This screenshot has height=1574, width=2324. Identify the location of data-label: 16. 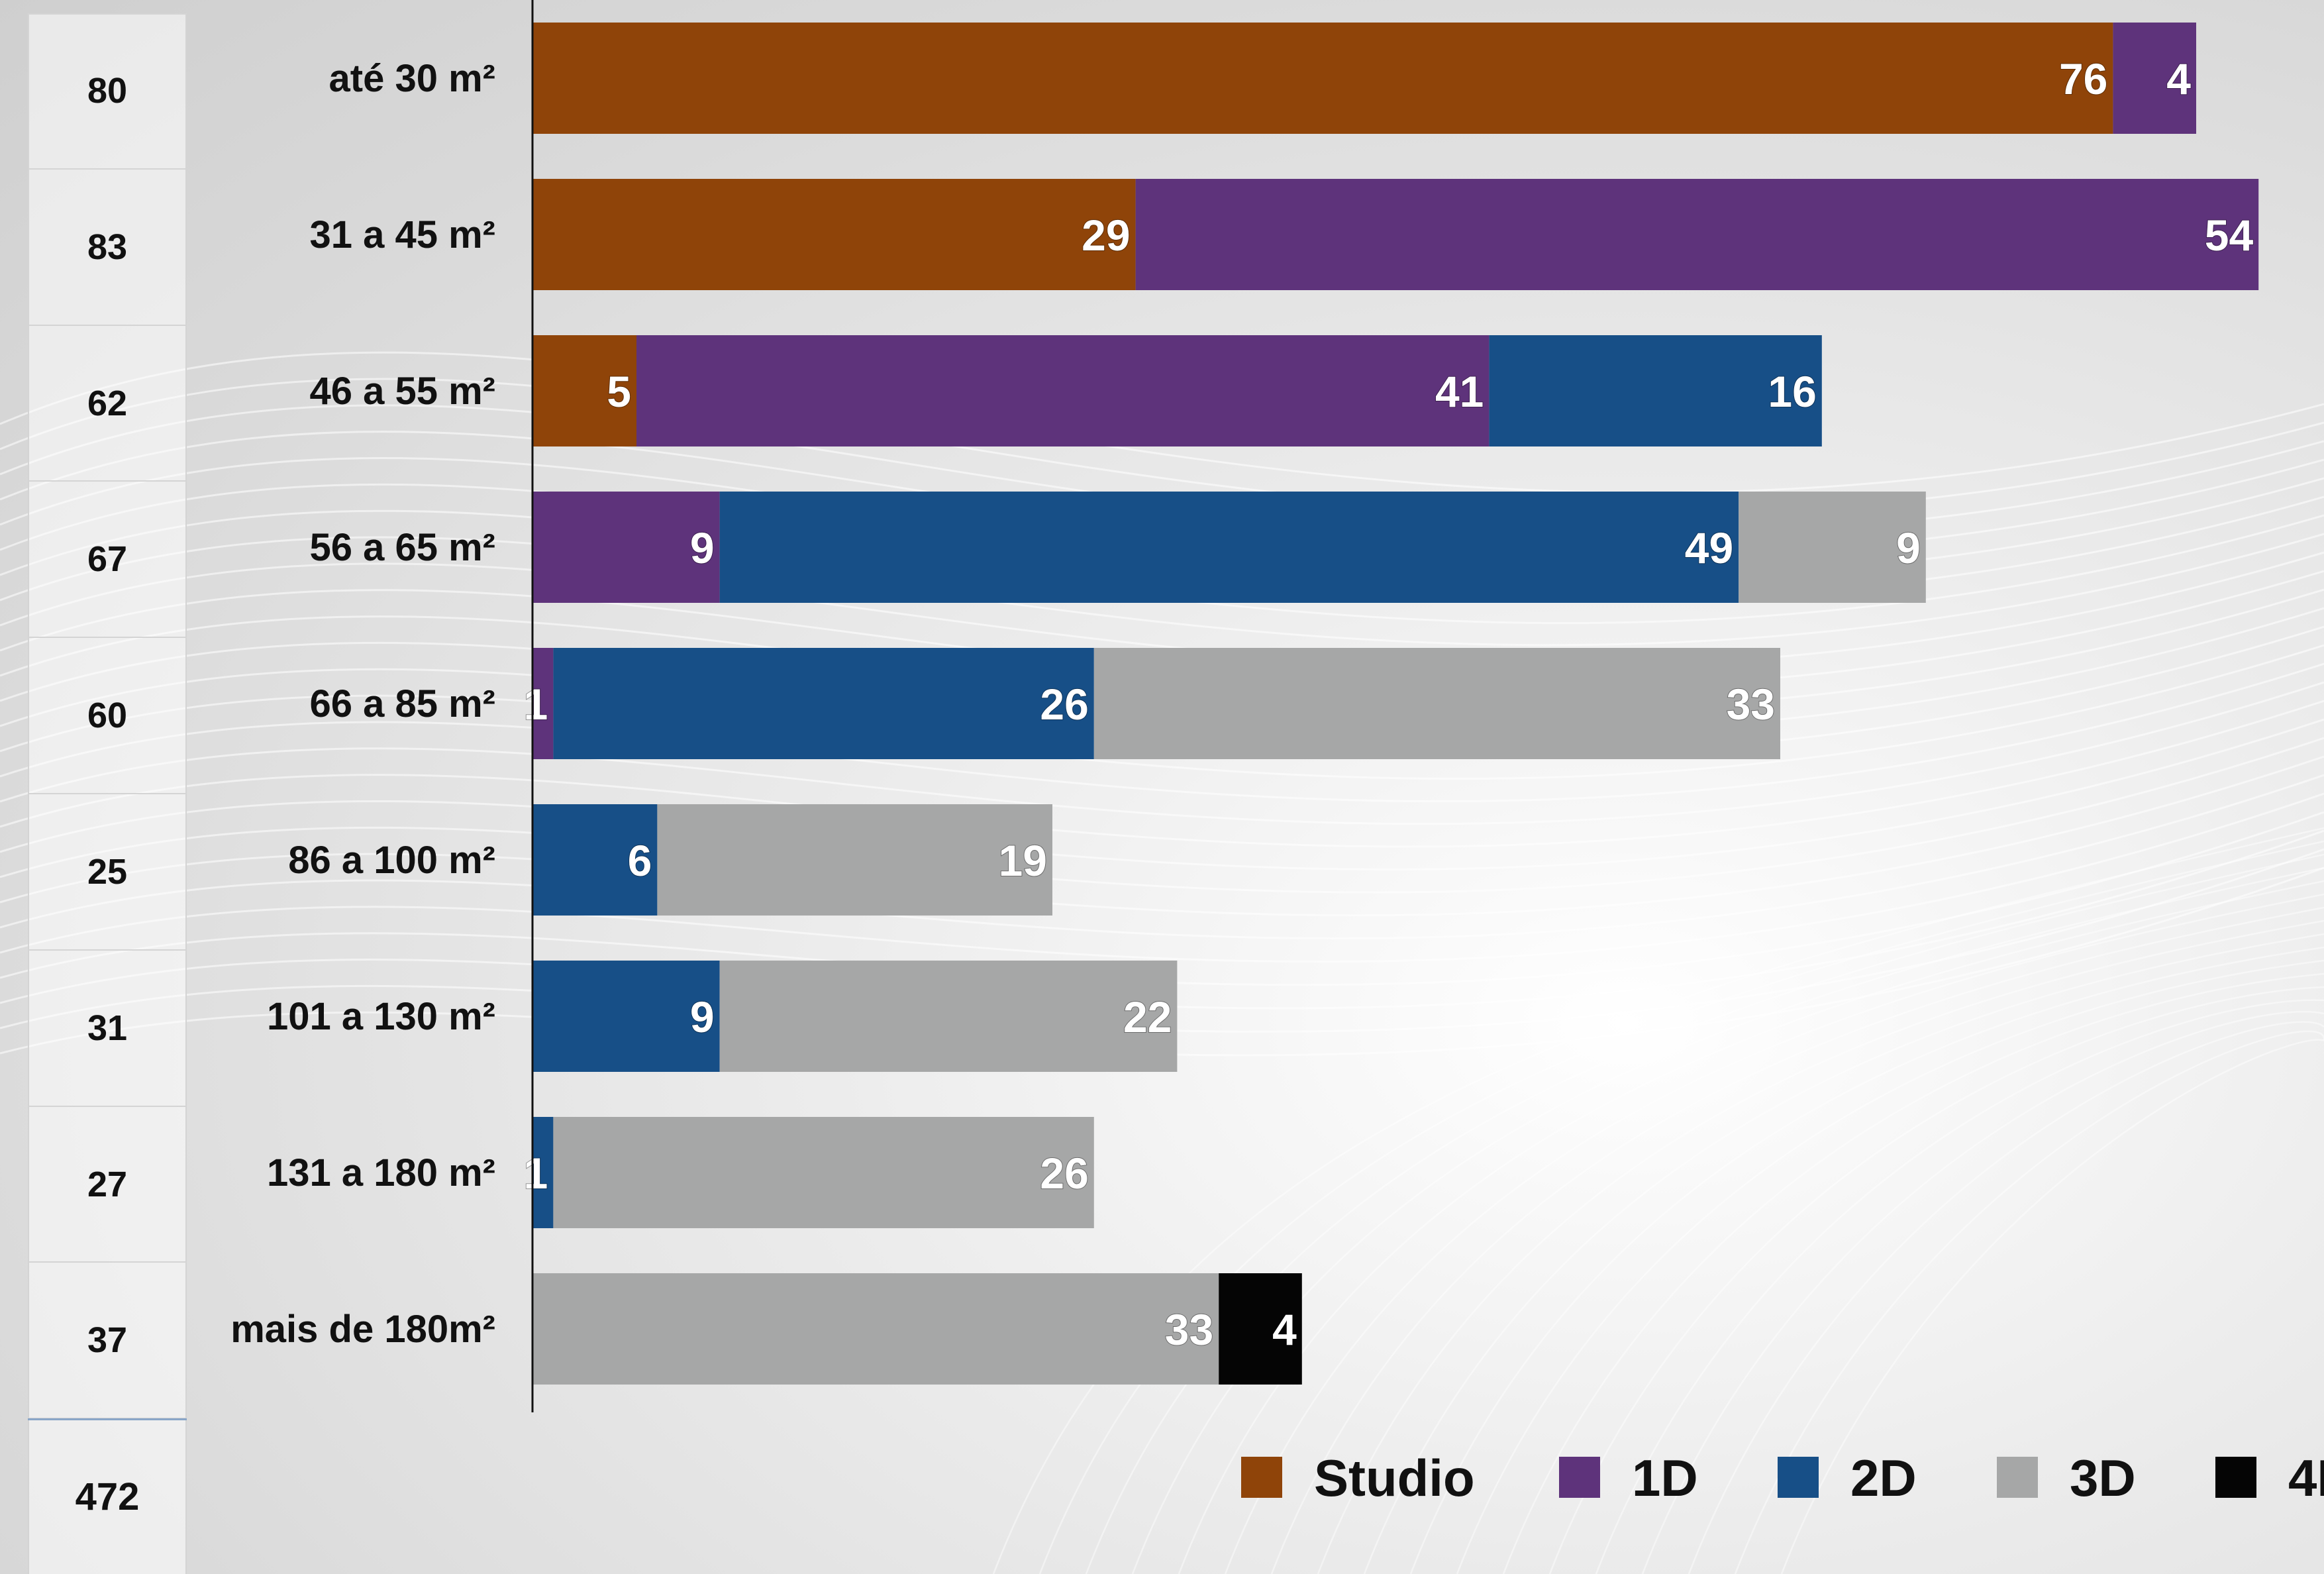
(1792, 391).